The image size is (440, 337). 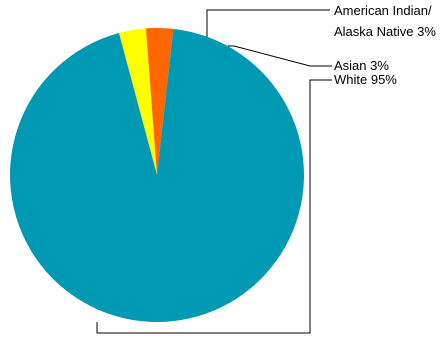 I want to click on pie-slice-asian, so click(x=159, y=102).